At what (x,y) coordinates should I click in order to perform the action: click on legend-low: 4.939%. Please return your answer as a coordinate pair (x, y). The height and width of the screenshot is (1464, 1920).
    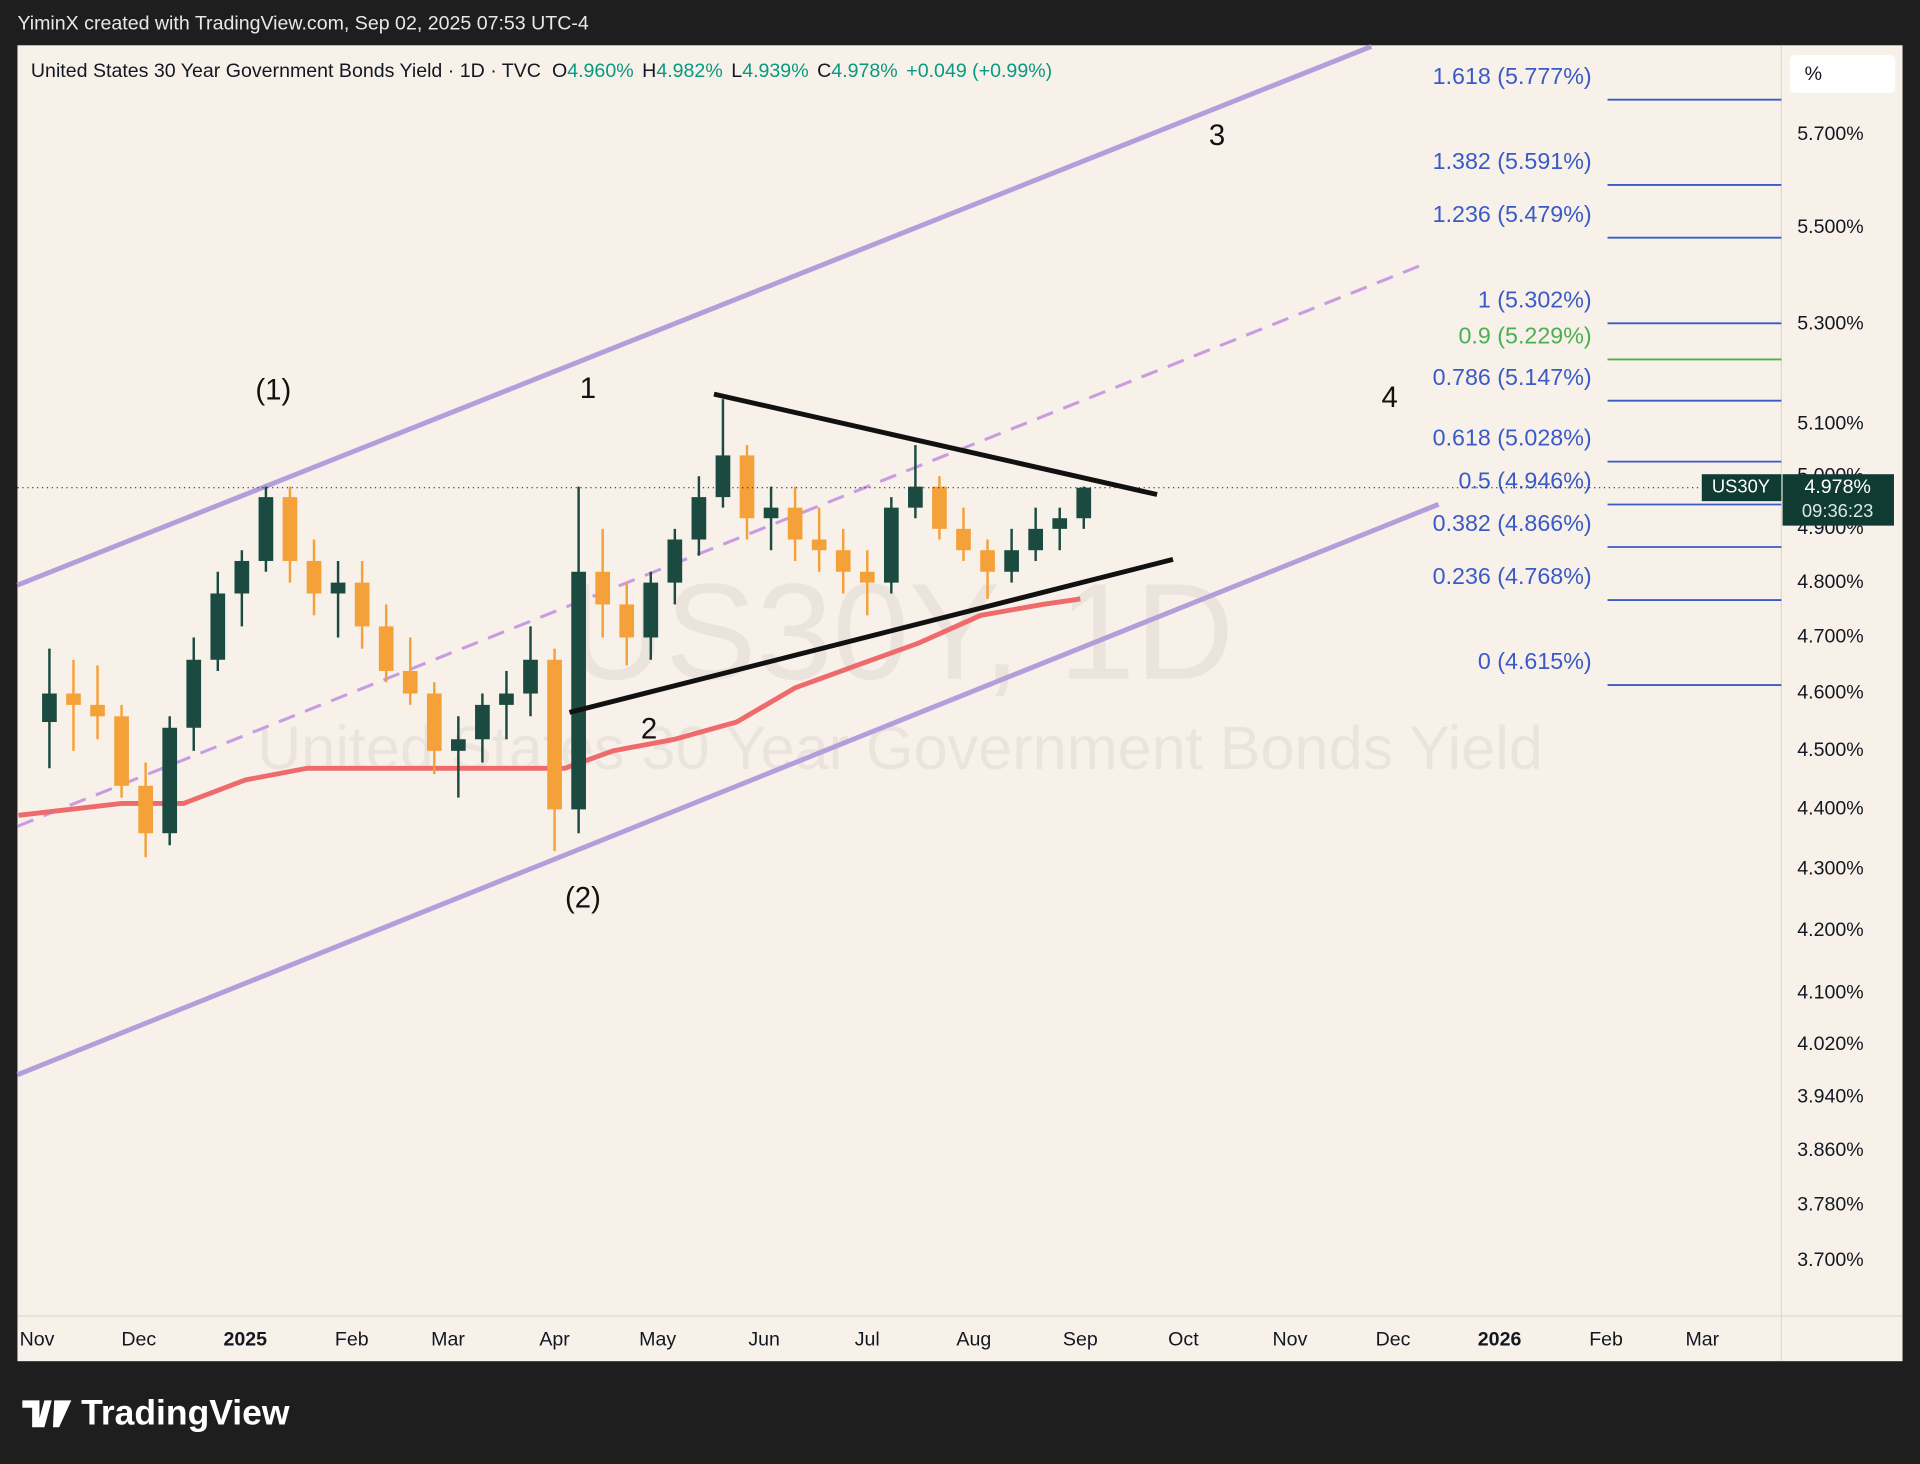
    Looking at the image, I should click on (775, 71).